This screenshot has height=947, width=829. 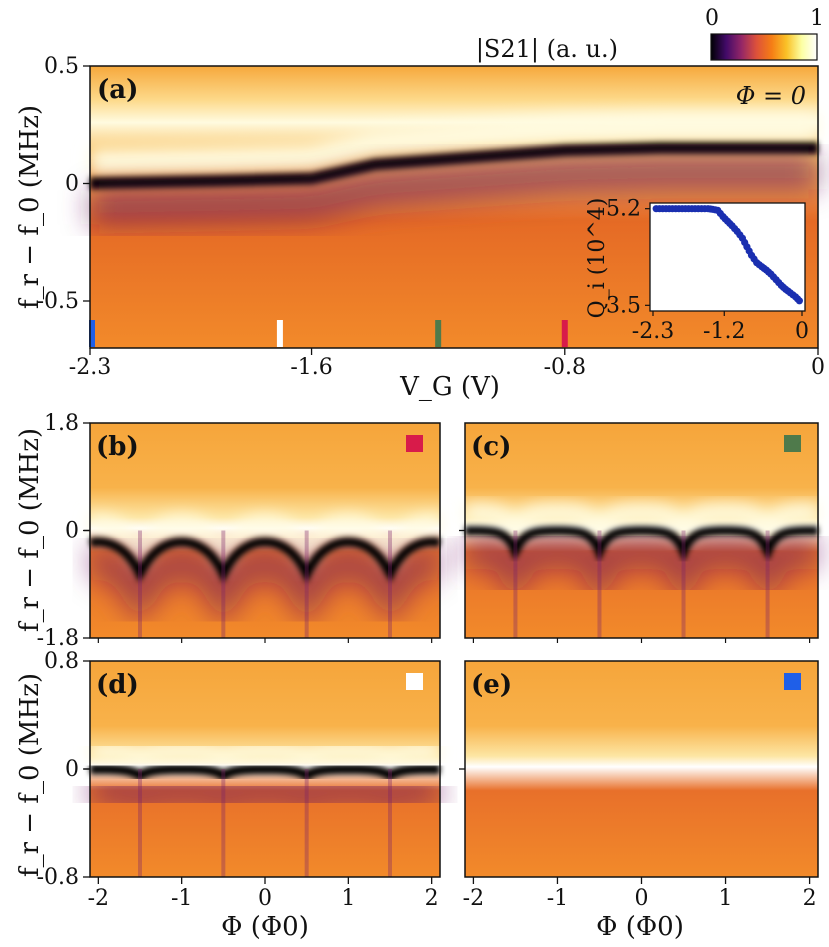 I want to click on vg-marker-b, so click(x=564, y=333).